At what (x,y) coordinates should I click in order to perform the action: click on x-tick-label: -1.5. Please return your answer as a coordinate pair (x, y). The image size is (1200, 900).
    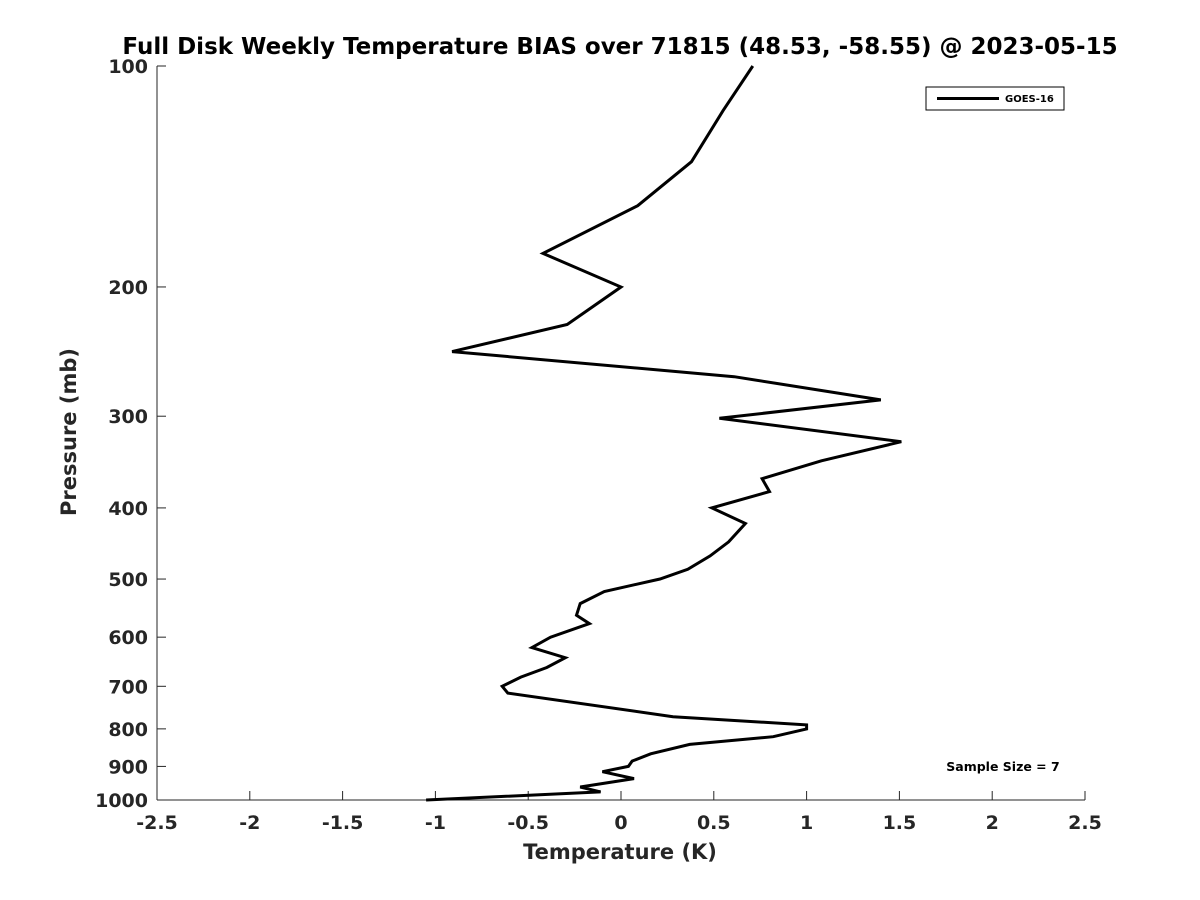
    Looking at the image, I should click on (343, 823).